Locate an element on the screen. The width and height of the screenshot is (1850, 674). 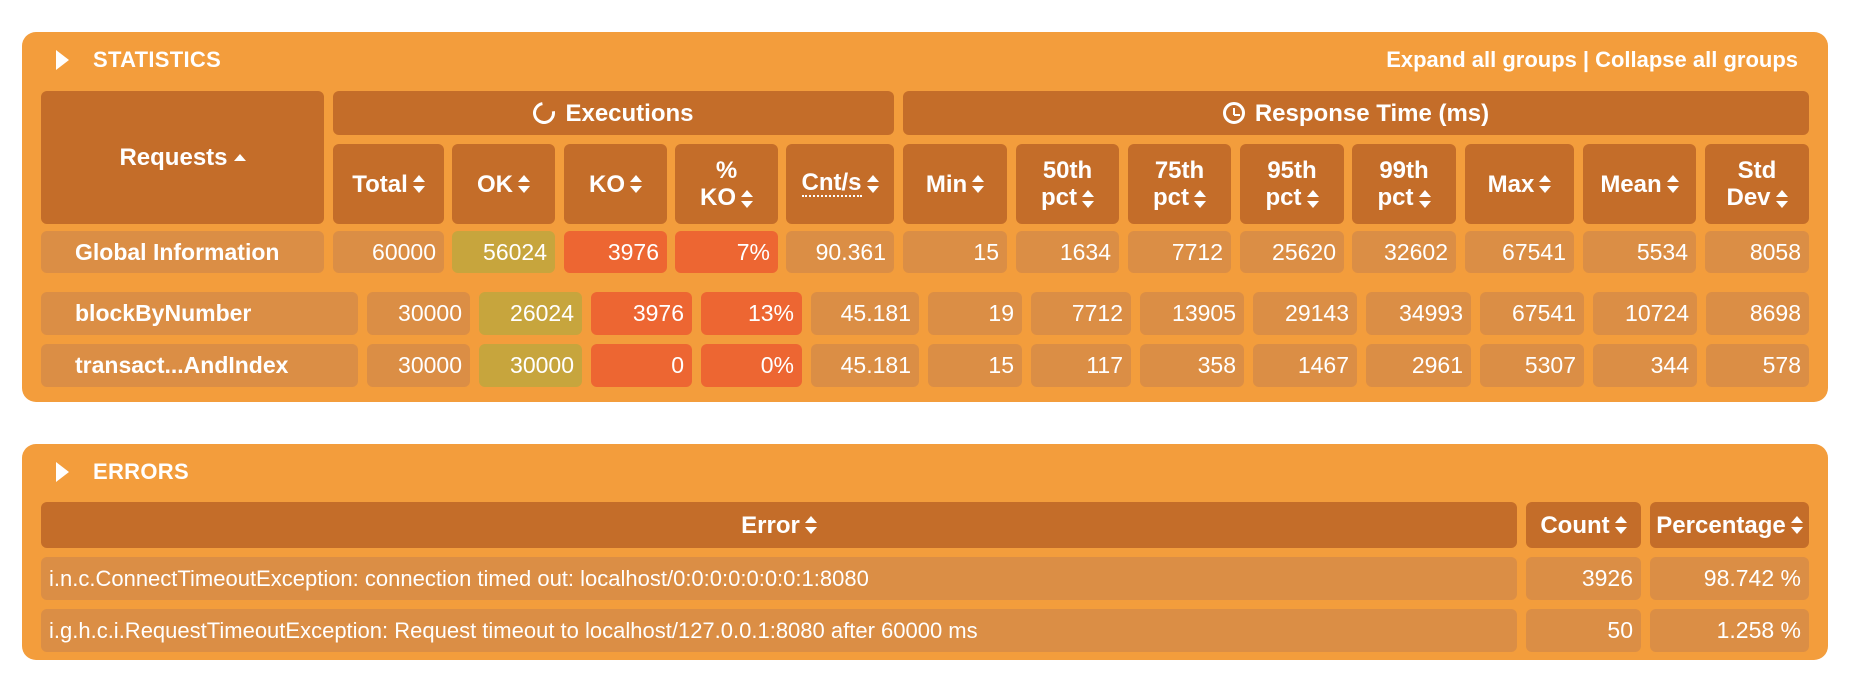
cell-ok: 56024 is located at coordinates (503, 252).